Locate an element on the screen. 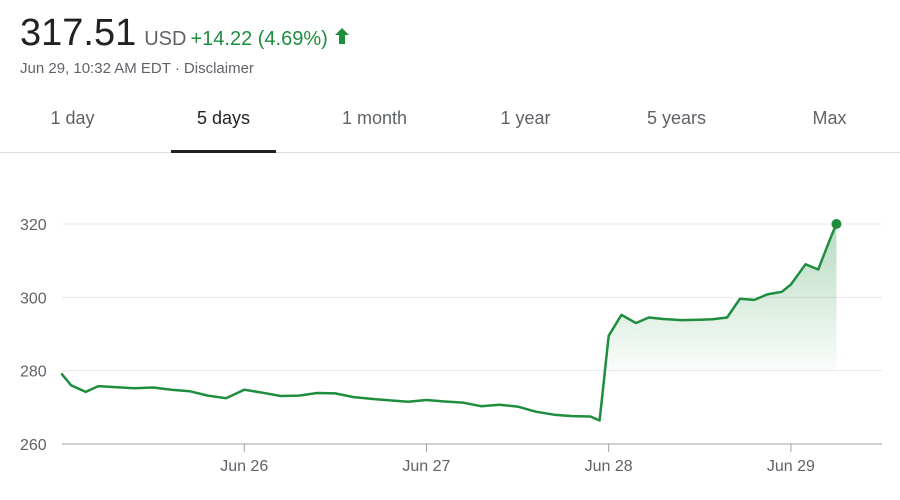  tab-1-month: 1 month is located at coordinates (374, 118).